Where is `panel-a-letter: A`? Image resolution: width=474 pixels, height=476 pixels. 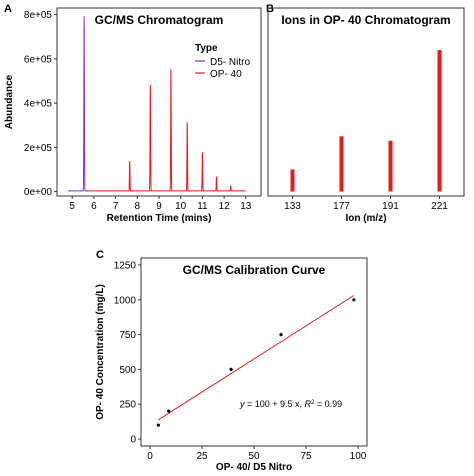
panel-a-letter: A is located at coordinates (8, 9).